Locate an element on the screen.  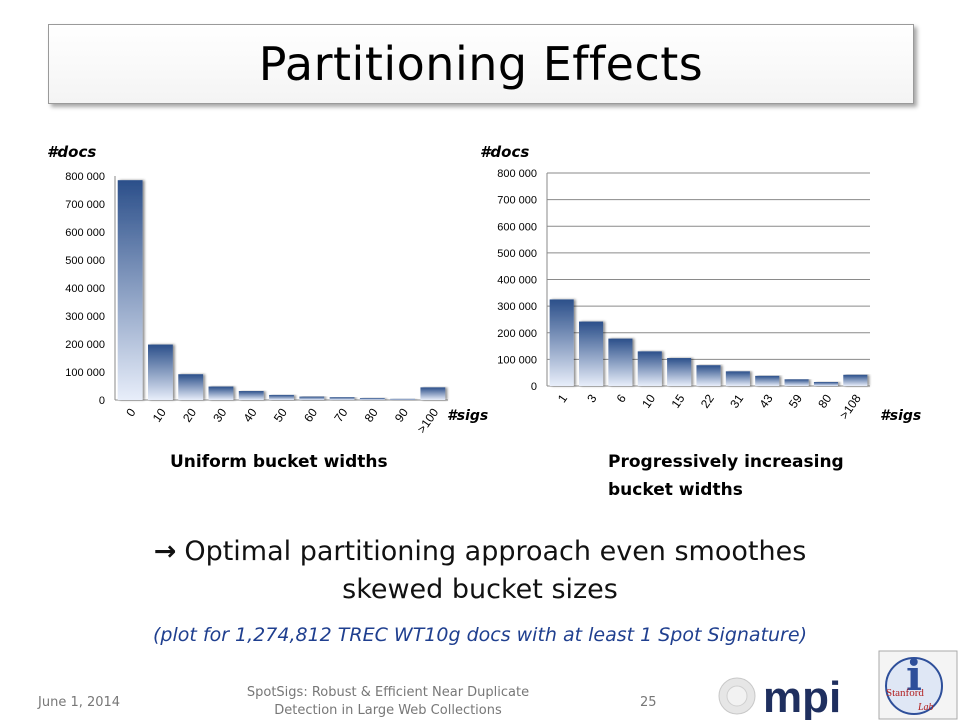
x-tick-label: 60 is located at coordinates (310, 414).